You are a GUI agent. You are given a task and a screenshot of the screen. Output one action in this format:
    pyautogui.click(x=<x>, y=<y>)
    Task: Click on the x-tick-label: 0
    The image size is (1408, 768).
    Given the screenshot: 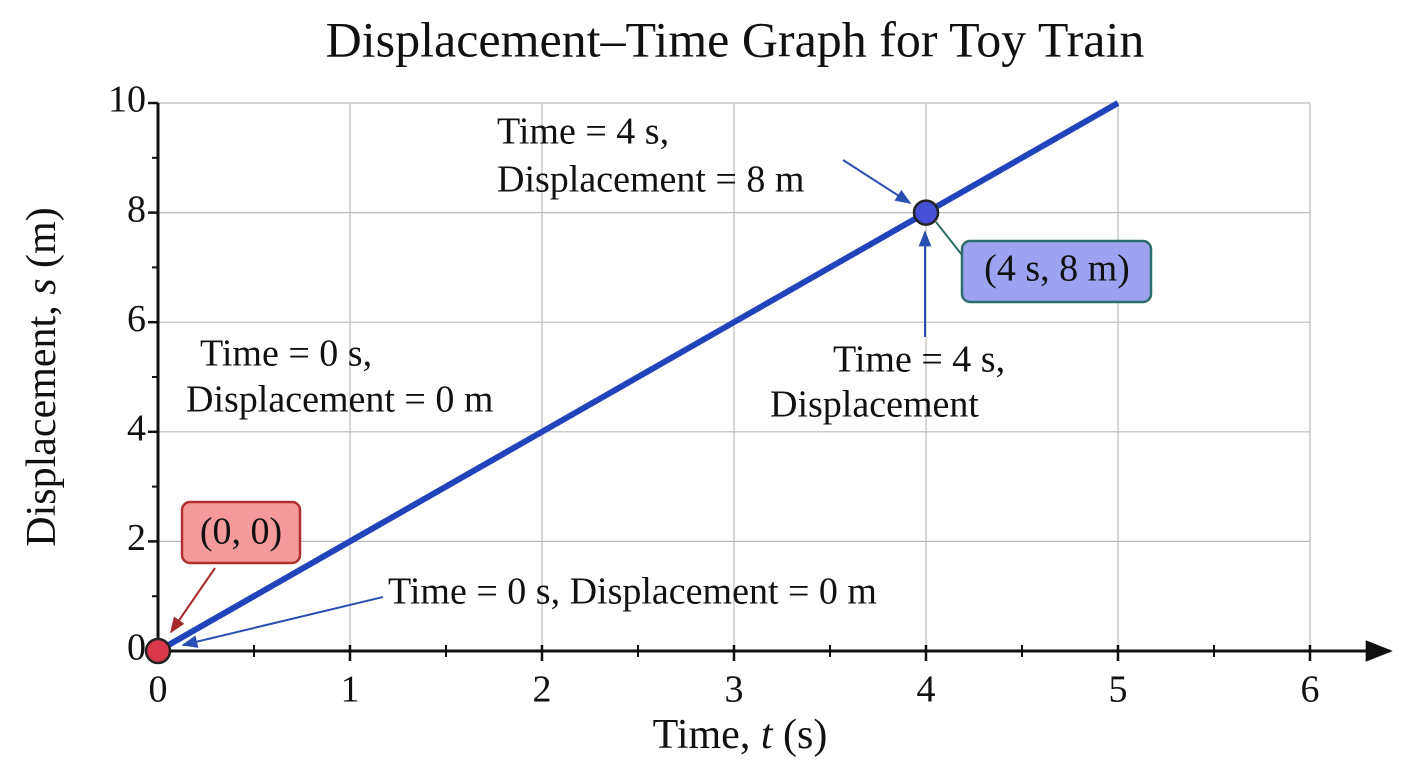 What is the action you would take?
    pyautogui.click(x=158, y=690)
    